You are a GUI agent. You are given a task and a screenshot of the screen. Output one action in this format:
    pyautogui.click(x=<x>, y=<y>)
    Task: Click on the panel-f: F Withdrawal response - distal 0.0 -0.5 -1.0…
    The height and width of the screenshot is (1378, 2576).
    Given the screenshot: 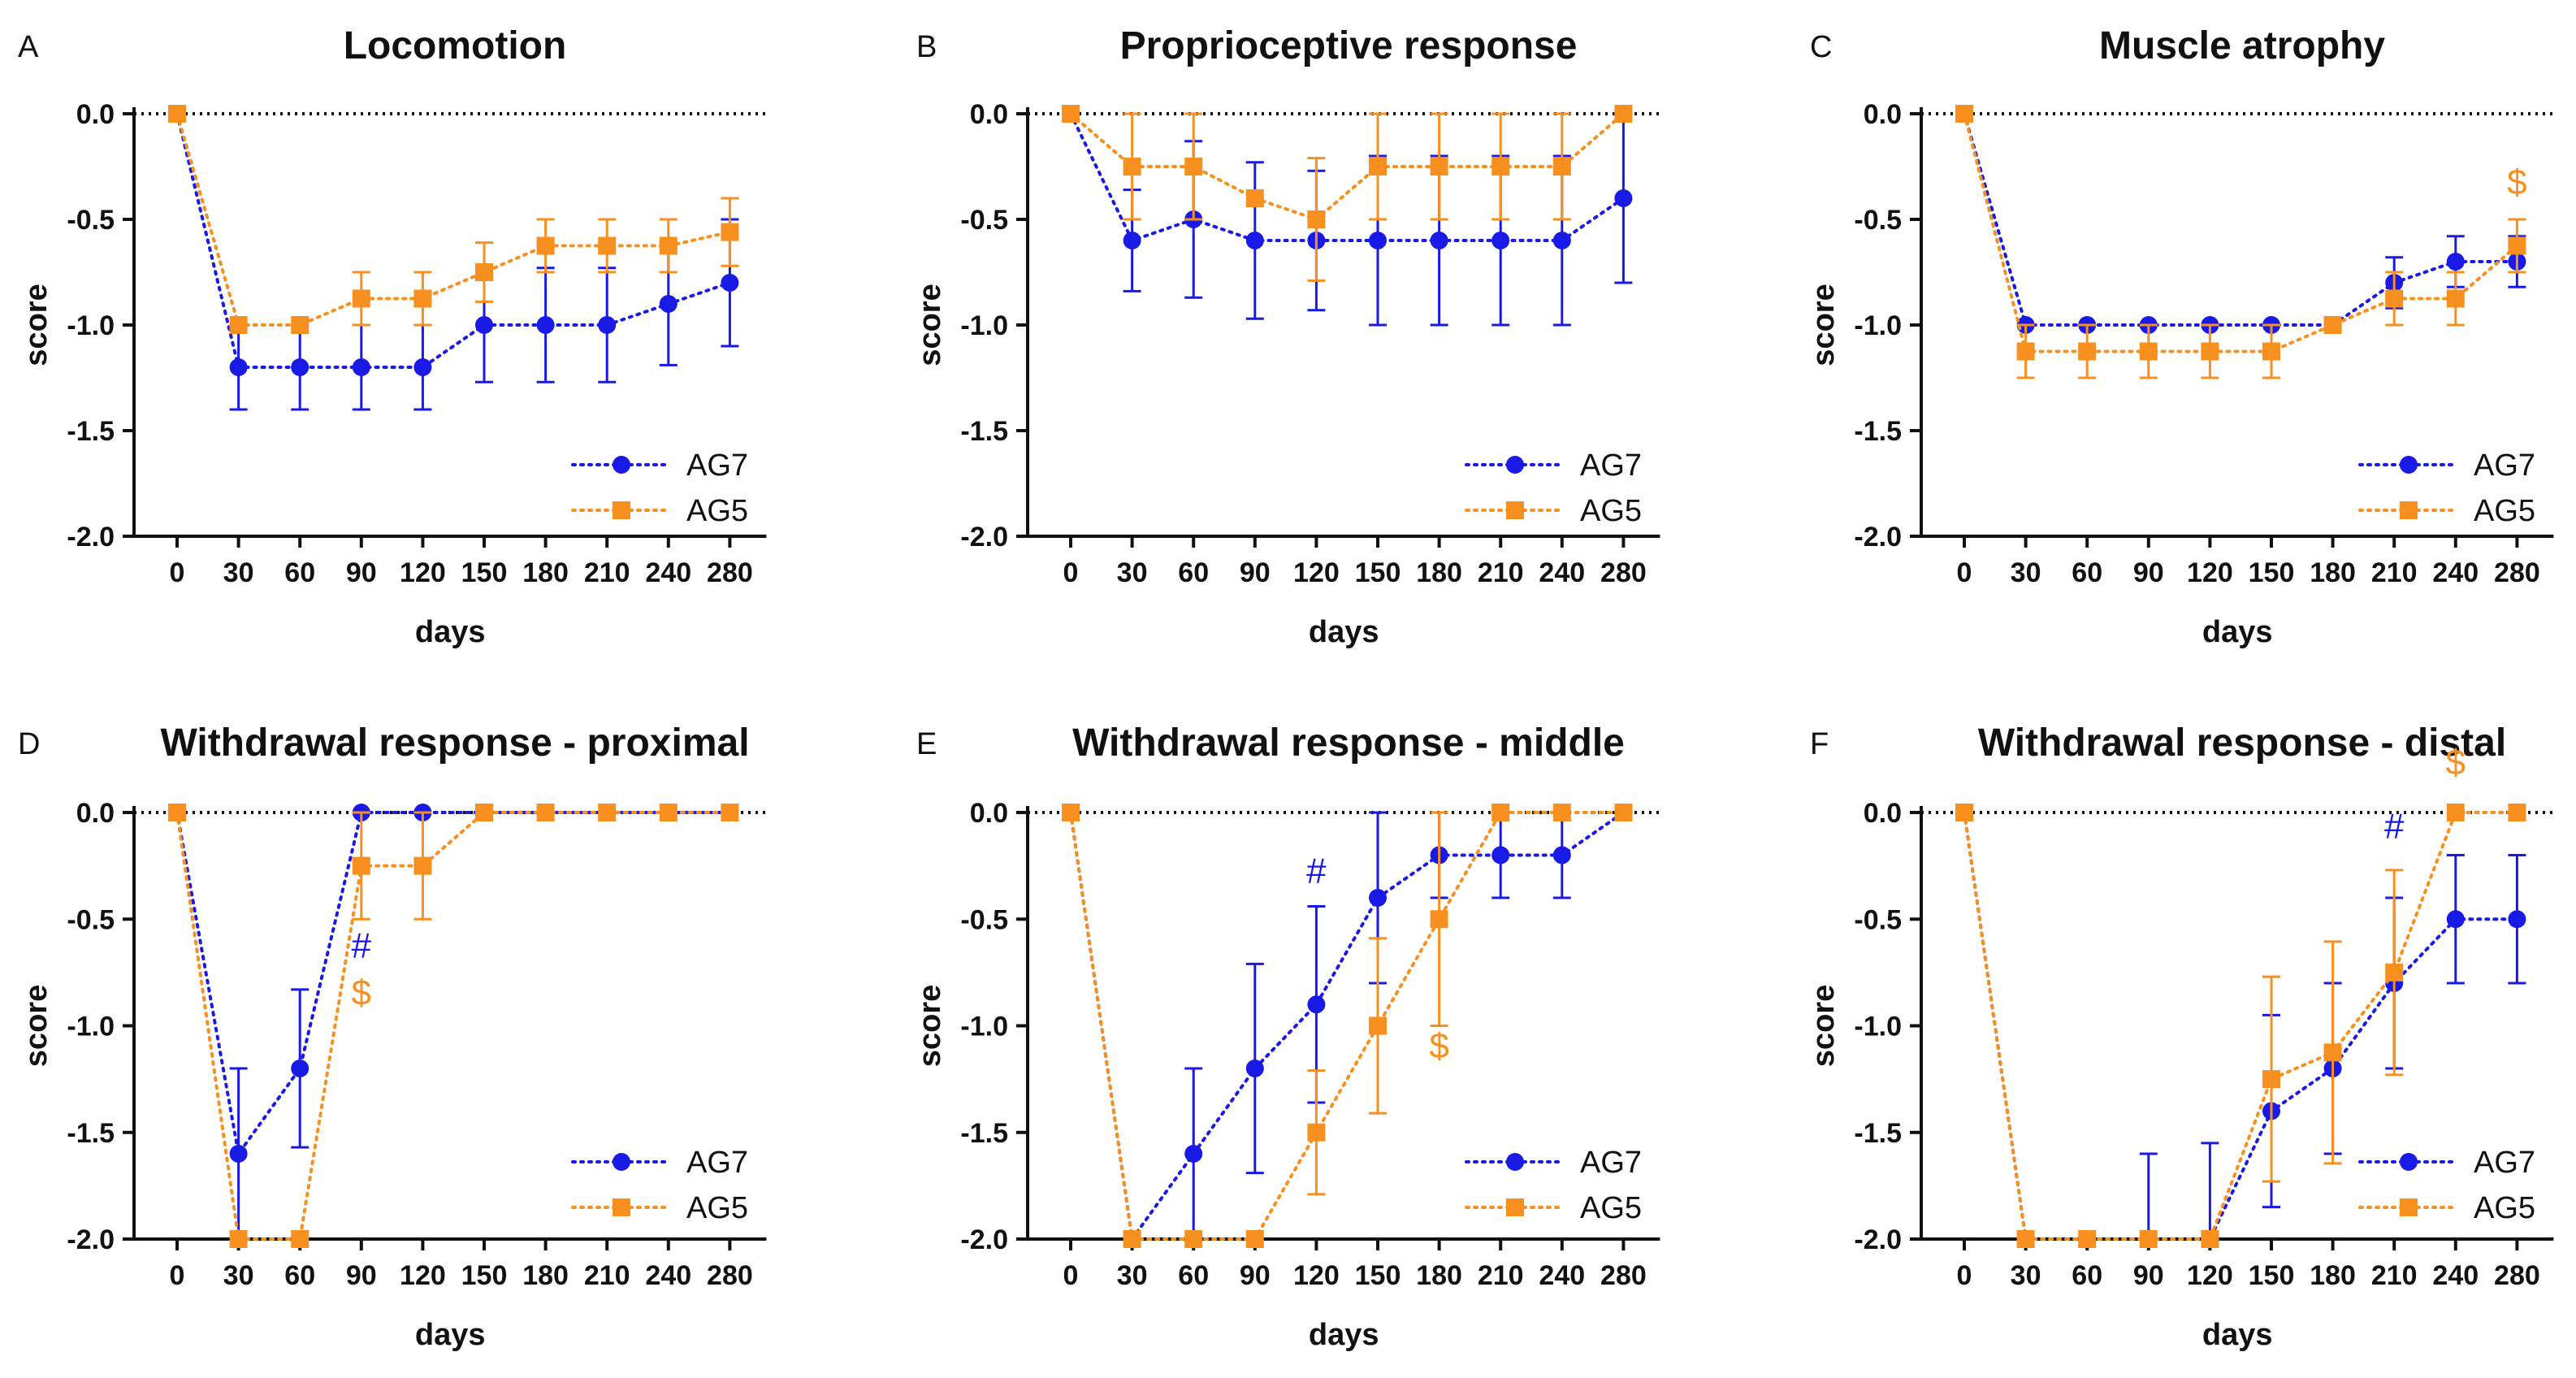 What is the action you would take?
    pyautogui.click(x=2180, y=1037)
    